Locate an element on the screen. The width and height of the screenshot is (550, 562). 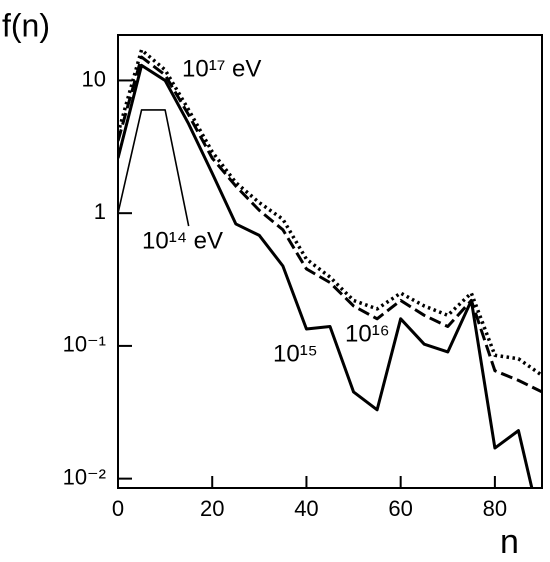
series-line is located at coordinates (154, 168).